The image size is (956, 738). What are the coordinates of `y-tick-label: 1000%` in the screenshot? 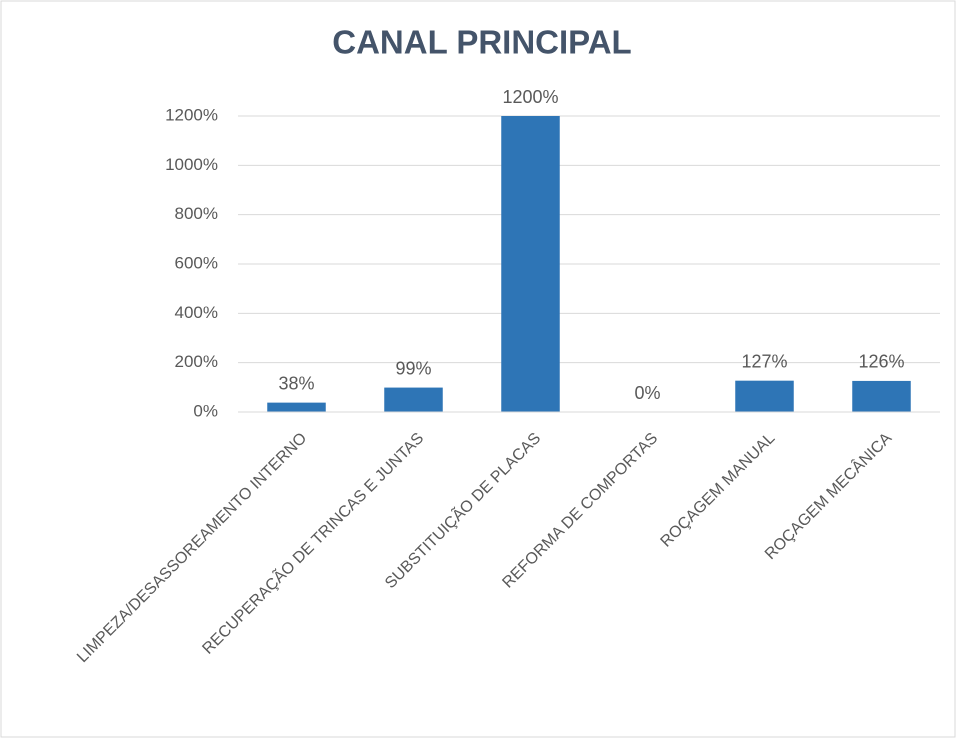 It's located at (191, 164).